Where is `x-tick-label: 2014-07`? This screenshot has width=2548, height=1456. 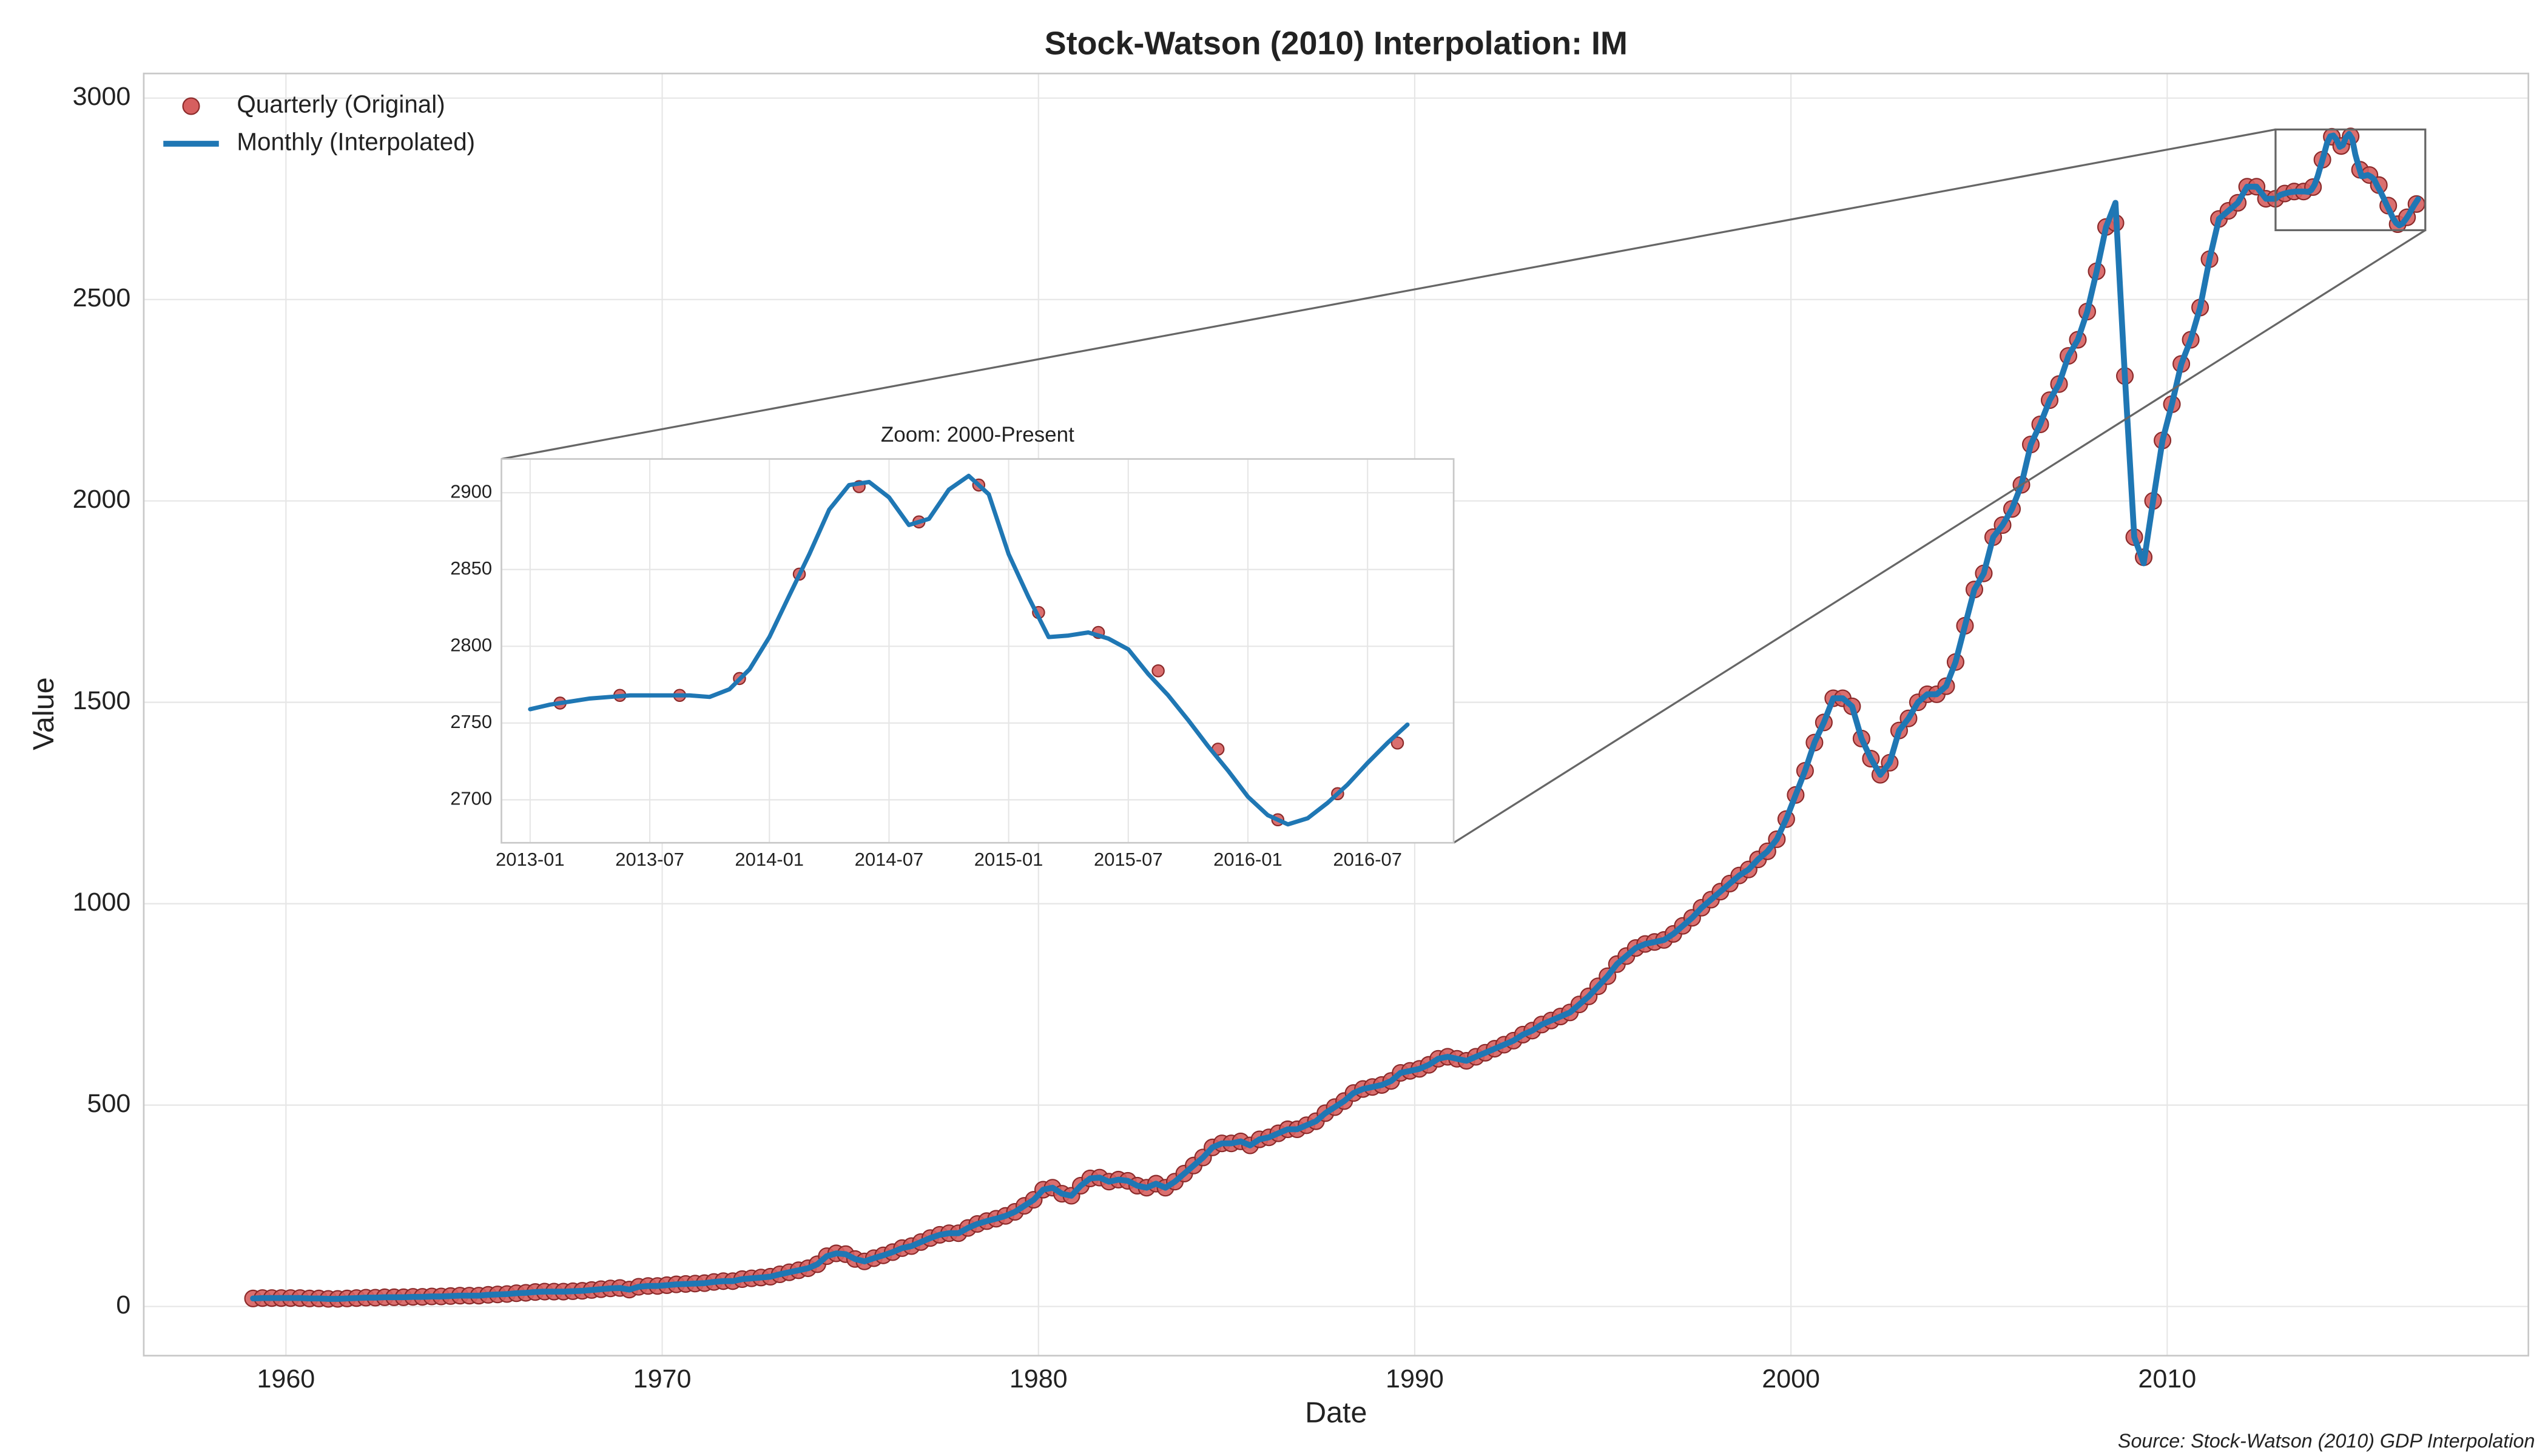 x-tick-label: 2014-07 is located at coordinates (889, 859).